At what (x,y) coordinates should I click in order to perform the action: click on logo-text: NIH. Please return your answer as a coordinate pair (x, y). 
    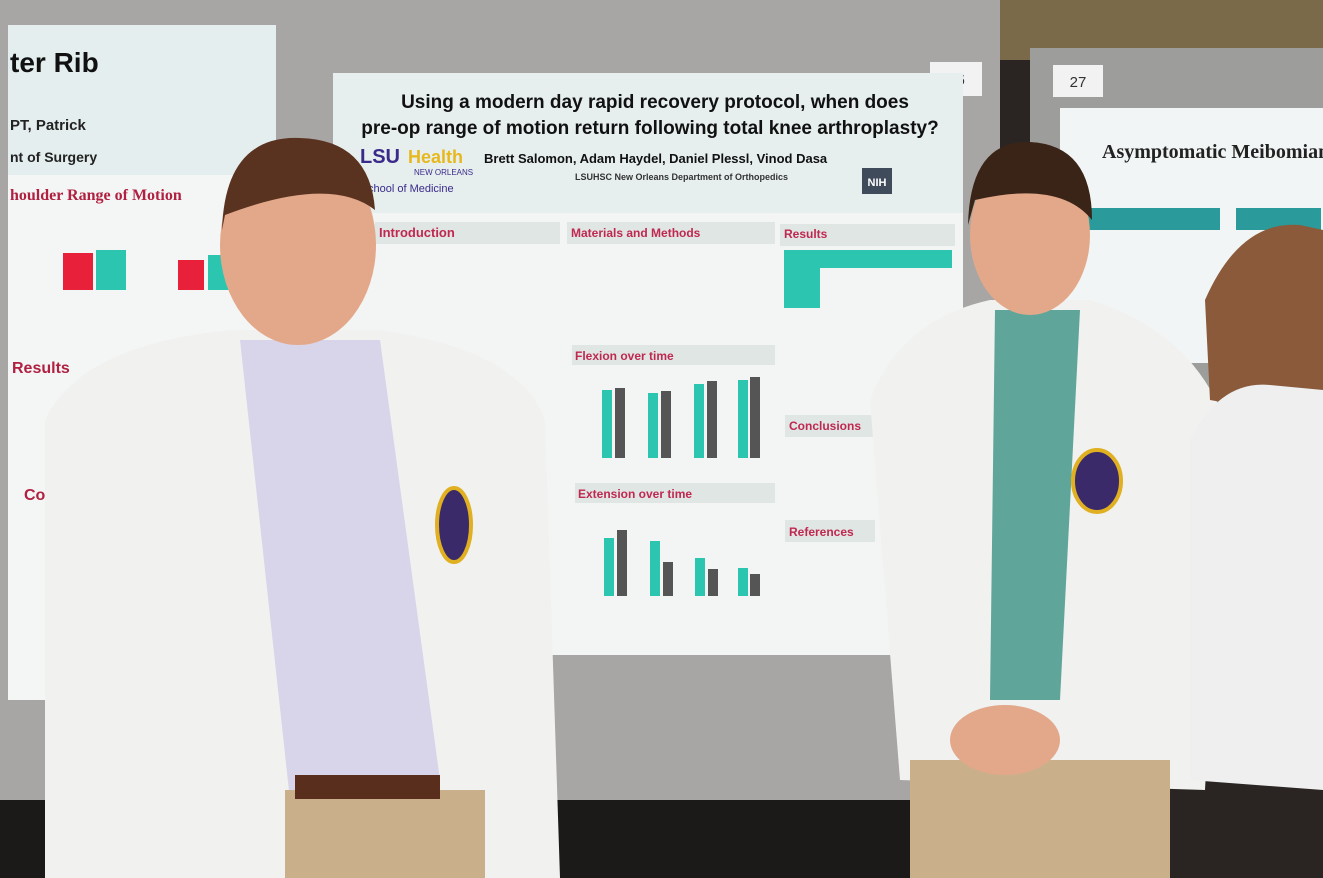
    Looking at the image, I should click on (877, 183).